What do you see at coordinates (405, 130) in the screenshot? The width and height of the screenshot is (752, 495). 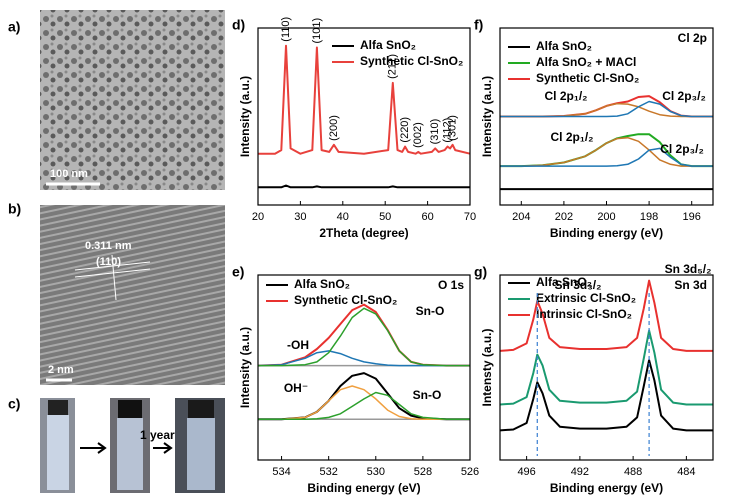 I see `peak-label: (220)` at bounding box center [405, 130].